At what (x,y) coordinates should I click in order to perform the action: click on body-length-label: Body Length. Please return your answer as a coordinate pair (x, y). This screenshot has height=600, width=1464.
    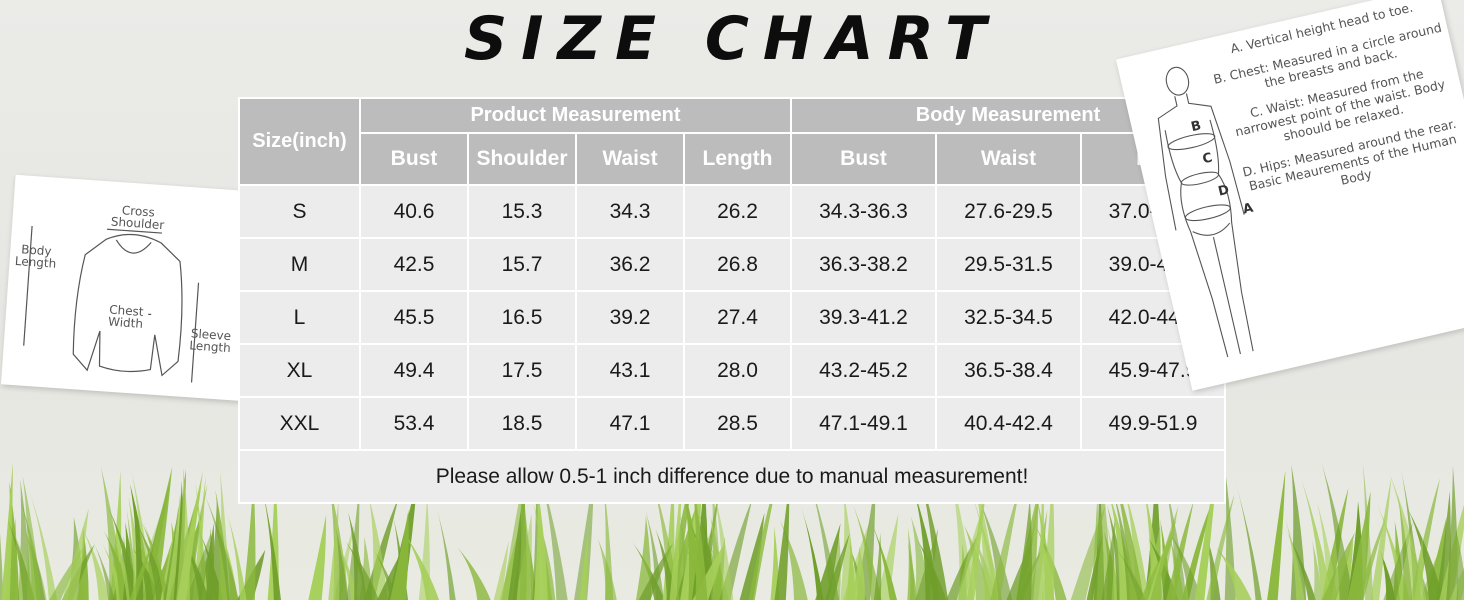
    Looking at the image, I should click on (35, 256).